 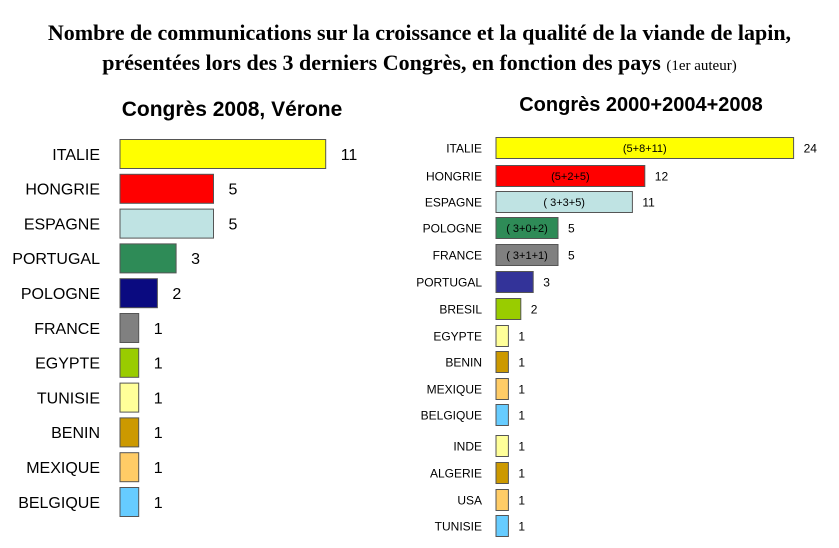 What do you see at coordinates (811, 148) in the screenshot?
I see `value-label-italie: 24` at bounding box center [811, 148].